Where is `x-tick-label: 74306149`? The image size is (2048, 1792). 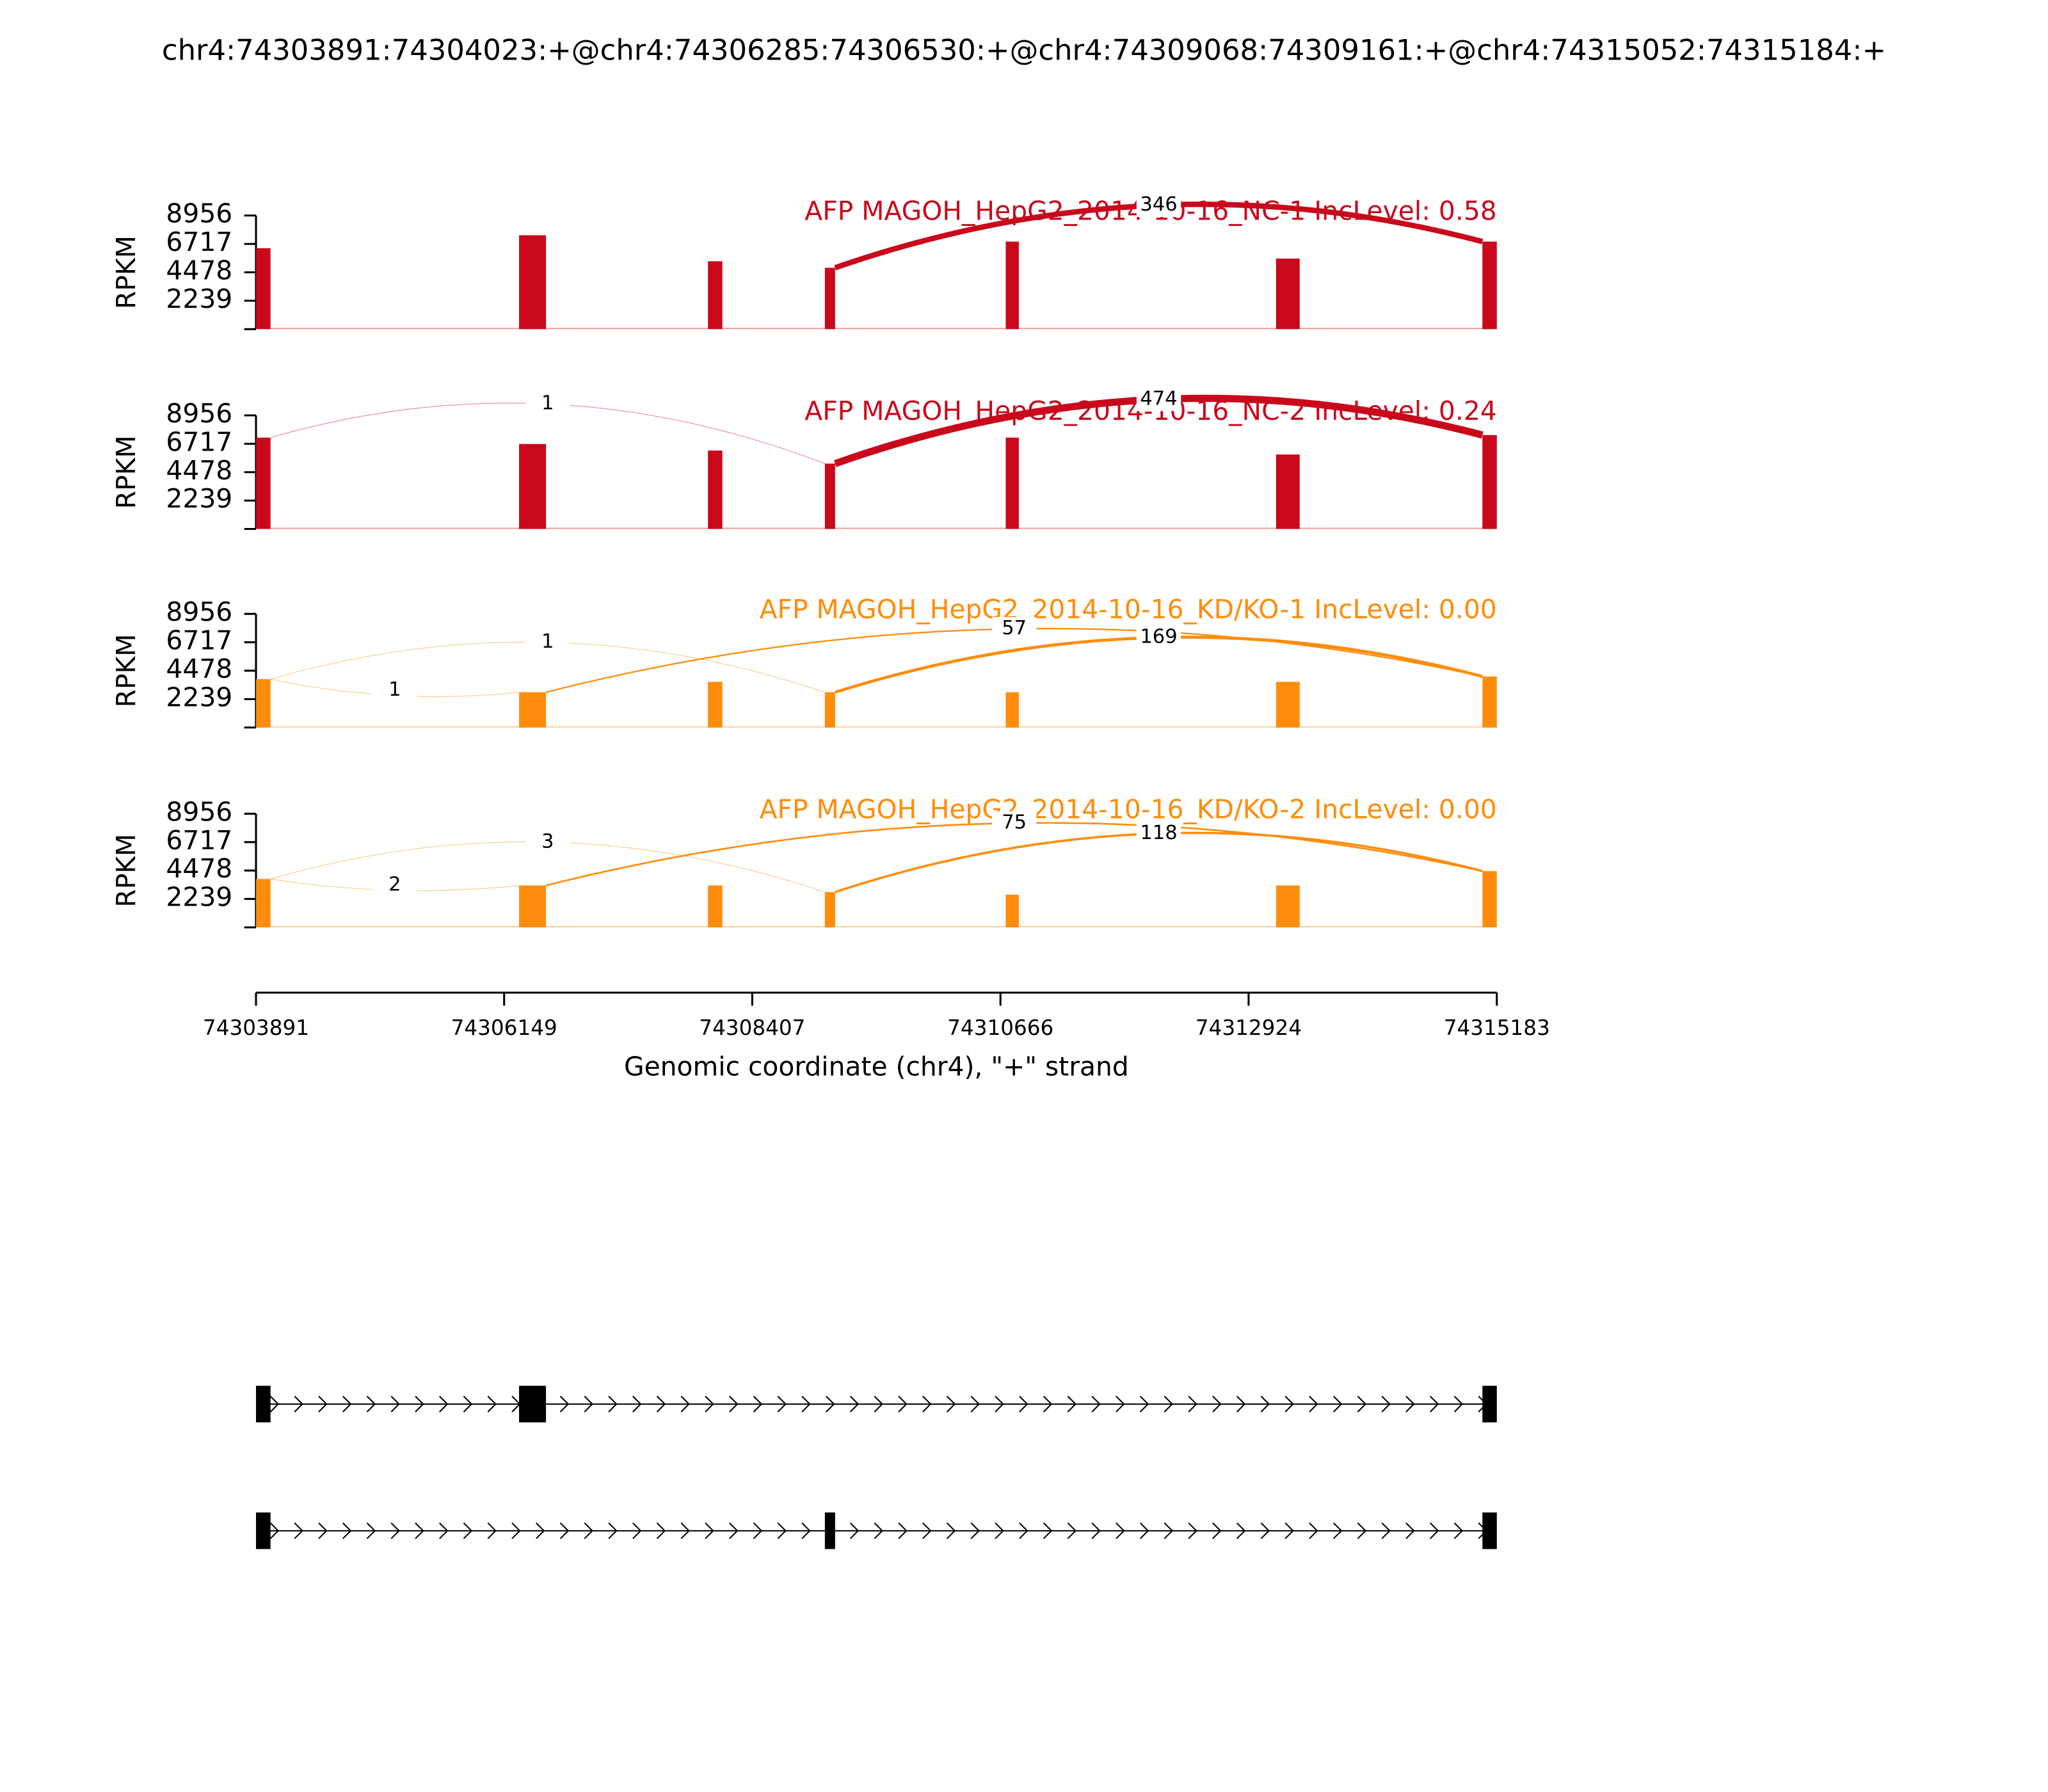 x-tick-label: 74306149 is located at coordinates (504, 1028).